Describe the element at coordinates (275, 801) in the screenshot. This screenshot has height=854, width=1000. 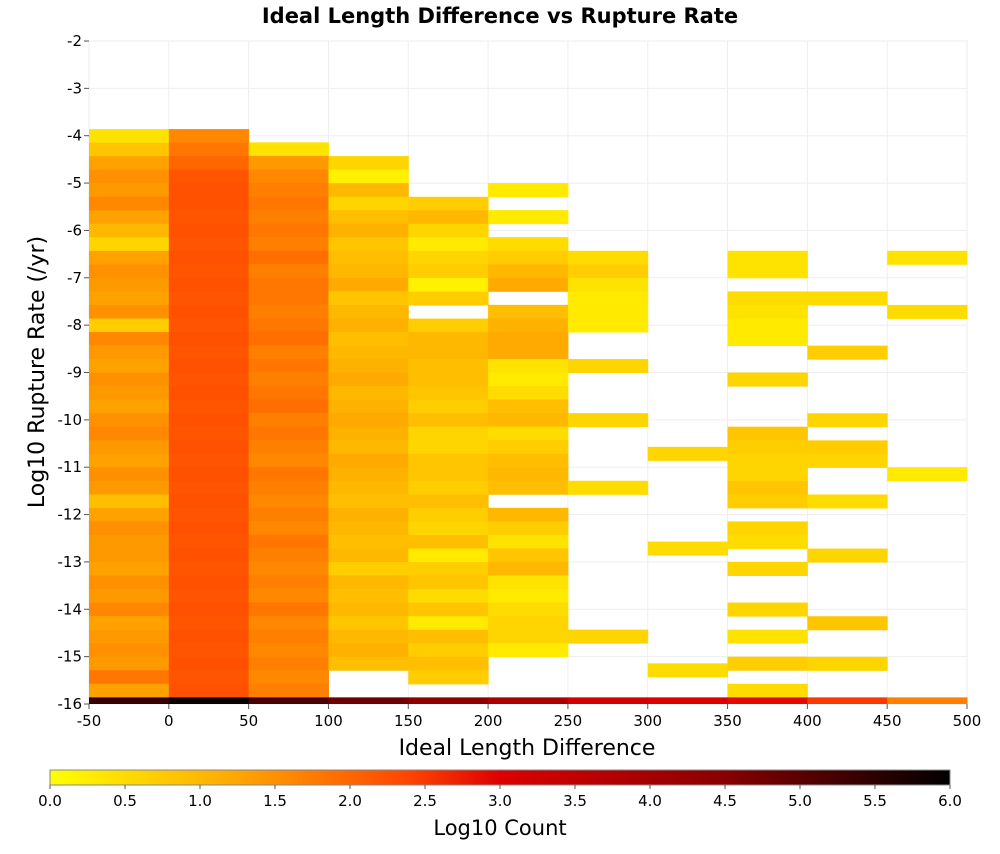
I see `colorbar-tick-label: 1.5` at that location.